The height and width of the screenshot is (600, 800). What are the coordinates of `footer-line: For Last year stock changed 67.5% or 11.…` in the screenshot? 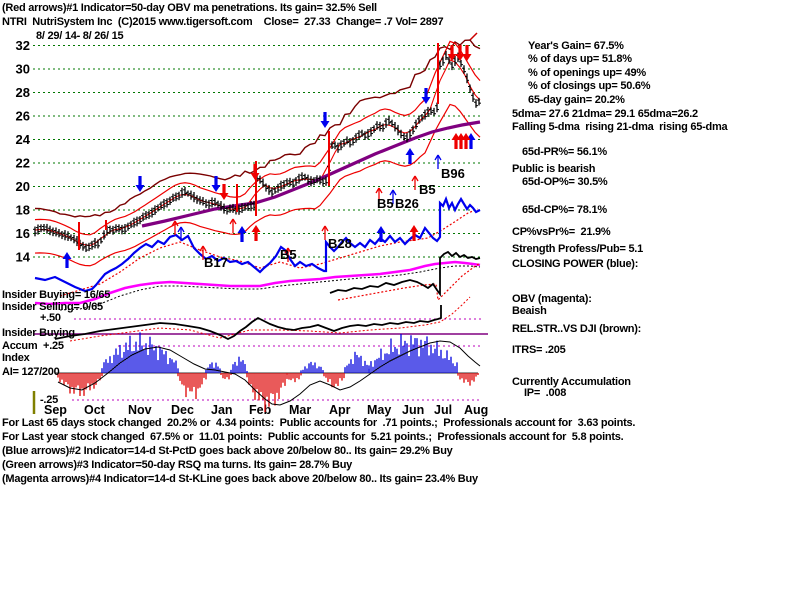 It's located at (313, 437).